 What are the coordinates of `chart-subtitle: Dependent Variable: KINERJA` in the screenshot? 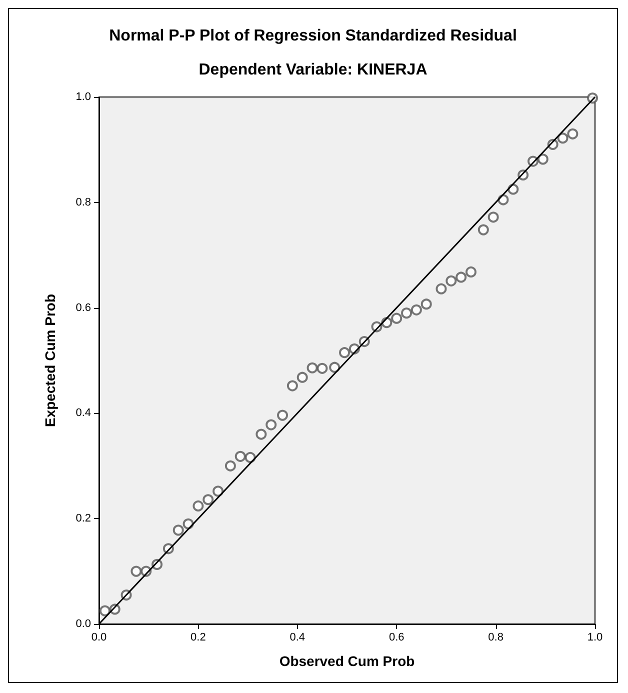 It's located at (313, 70).